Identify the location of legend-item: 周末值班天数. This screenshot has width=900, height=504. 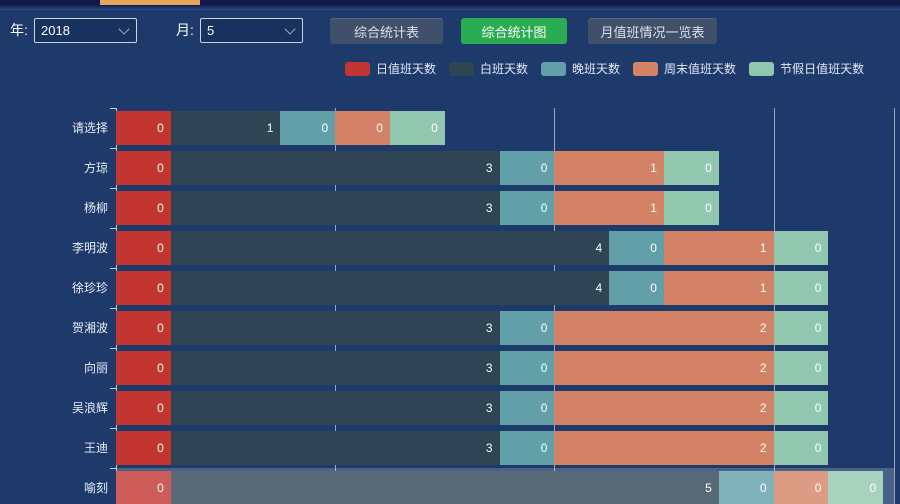
(684, 68).